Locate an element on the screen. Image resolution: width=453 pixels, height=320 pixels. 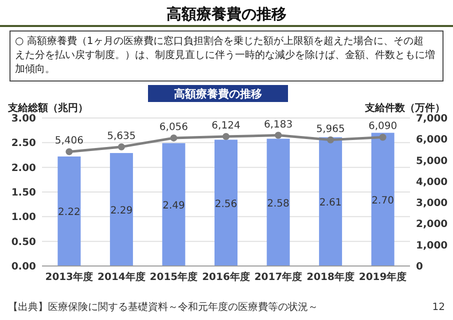
data-label: 5,635 is located at coordinates (121, 136).